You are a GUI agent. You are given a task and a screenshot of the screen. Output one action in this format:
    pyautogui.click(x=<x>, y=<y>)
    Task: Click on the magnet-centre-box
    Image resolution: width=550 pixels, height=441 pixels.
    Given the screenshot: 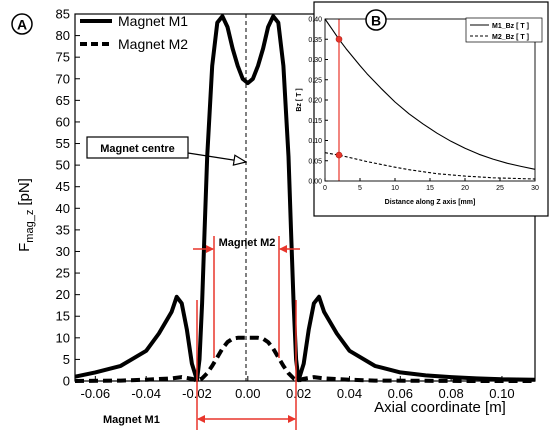 What is the action you would take?
    pyautogui.click(x=137, y=147)
    